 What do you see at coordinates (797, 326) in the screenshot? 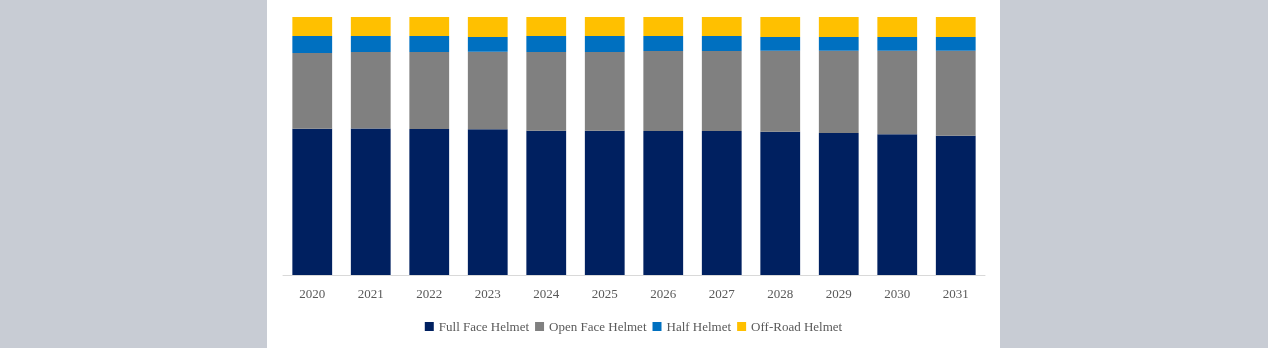
I see `legend-label: Off-Road Helmet` at bounding box center [797, 326].